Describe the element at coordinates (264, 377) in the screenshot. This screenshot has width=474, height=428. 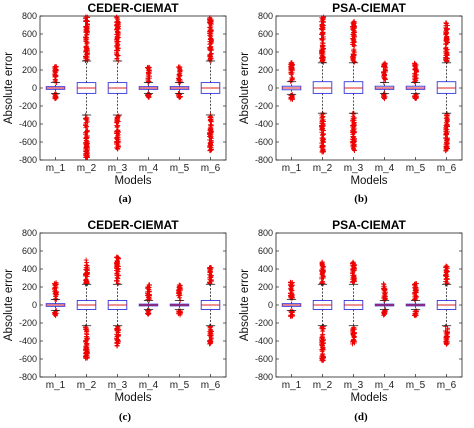
I see `y-tick-label: -800` at that location.